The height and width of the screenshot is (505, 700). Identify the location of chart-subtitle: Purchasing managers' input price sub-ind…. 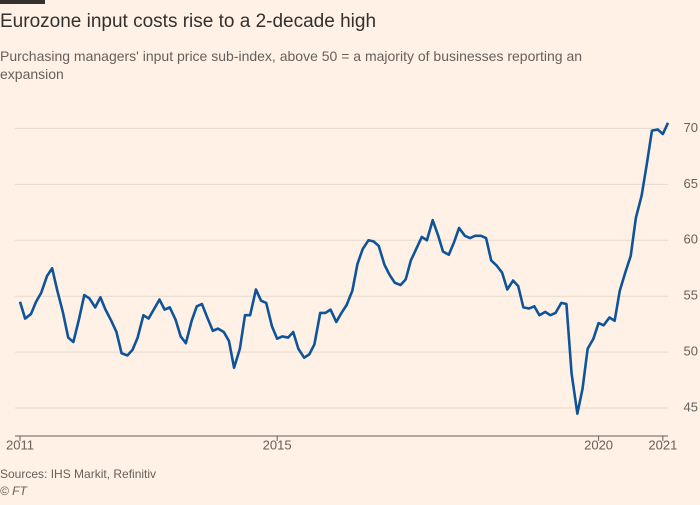
(291, 65).